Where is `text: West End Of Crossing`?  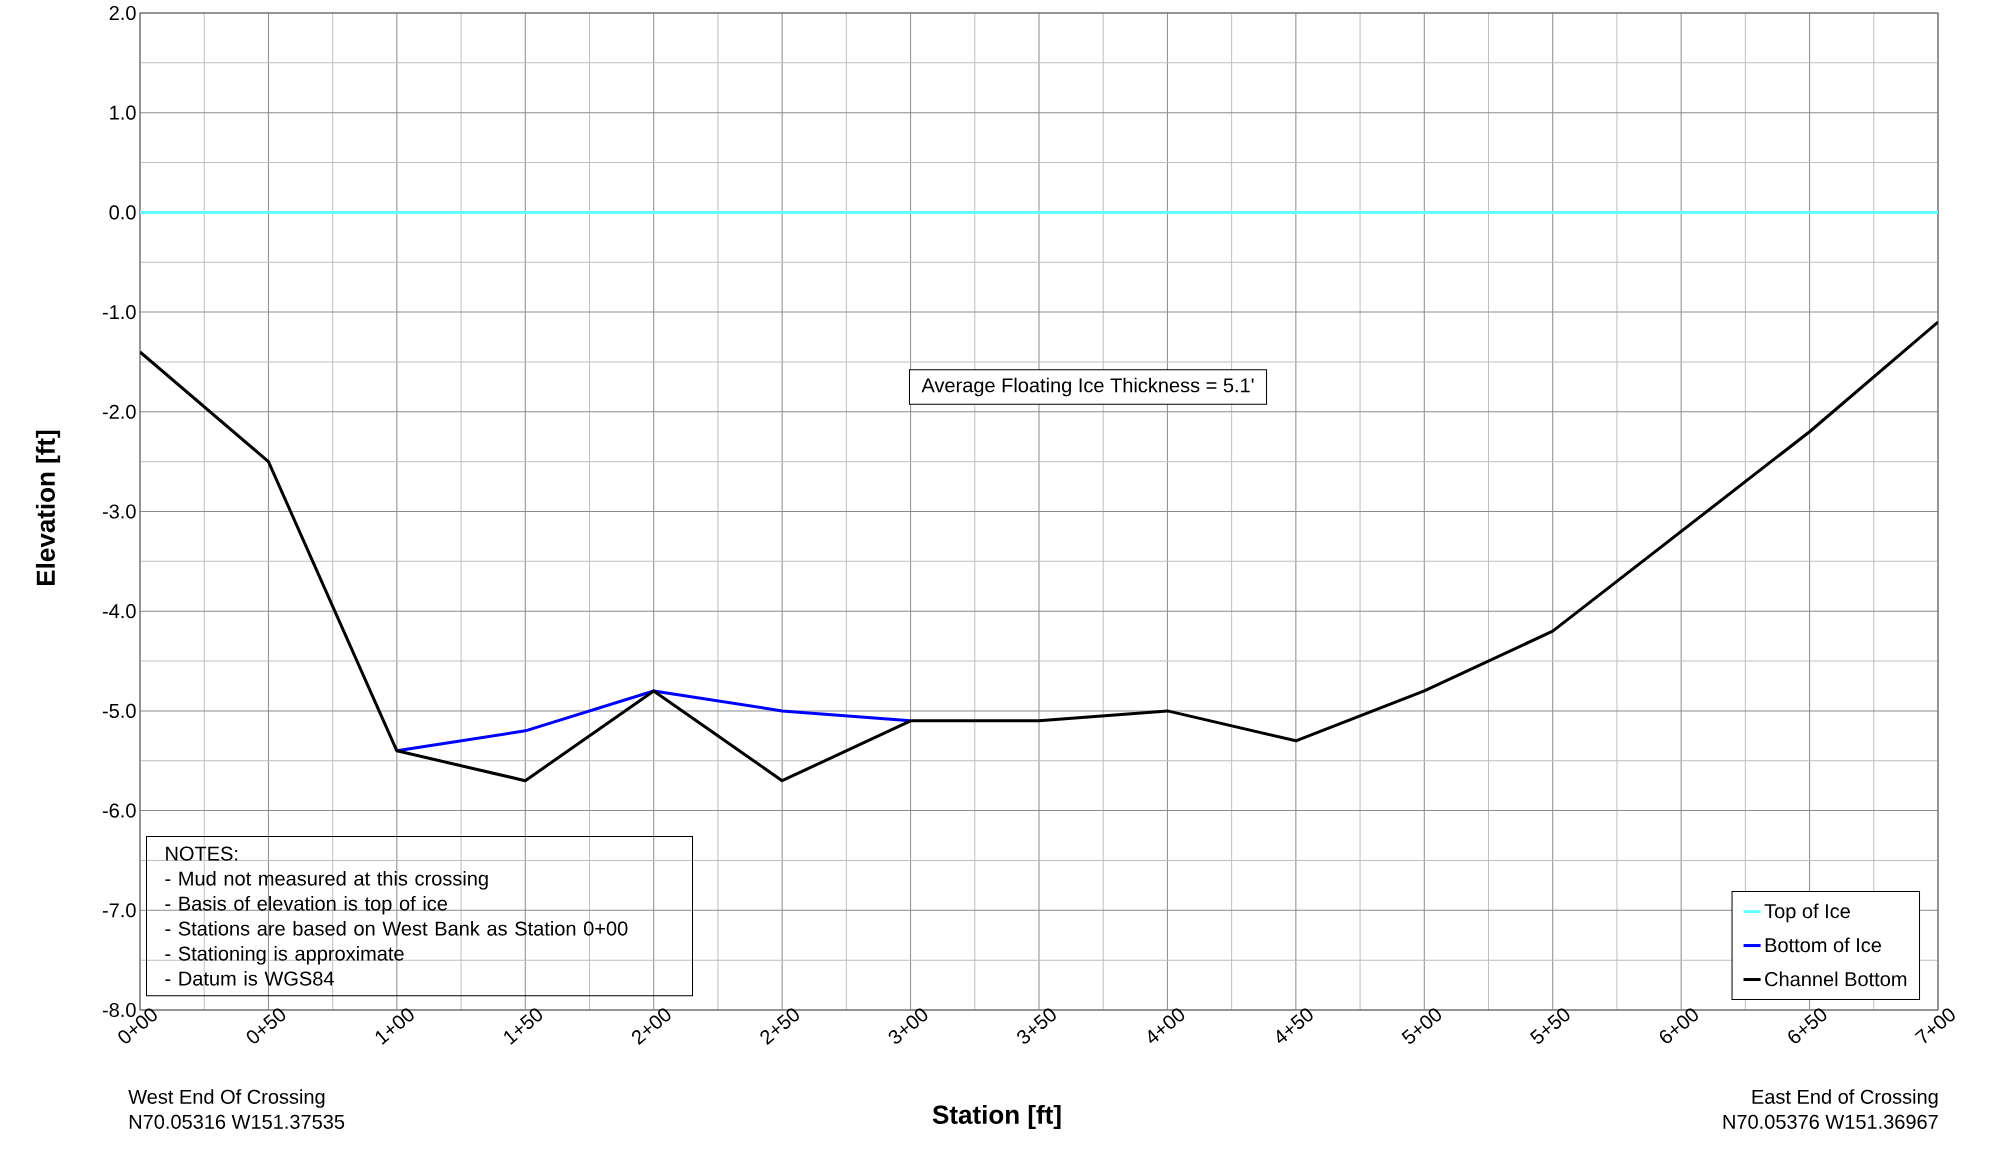
text: West End Of Crossing is located at coordinates (226, 1098).